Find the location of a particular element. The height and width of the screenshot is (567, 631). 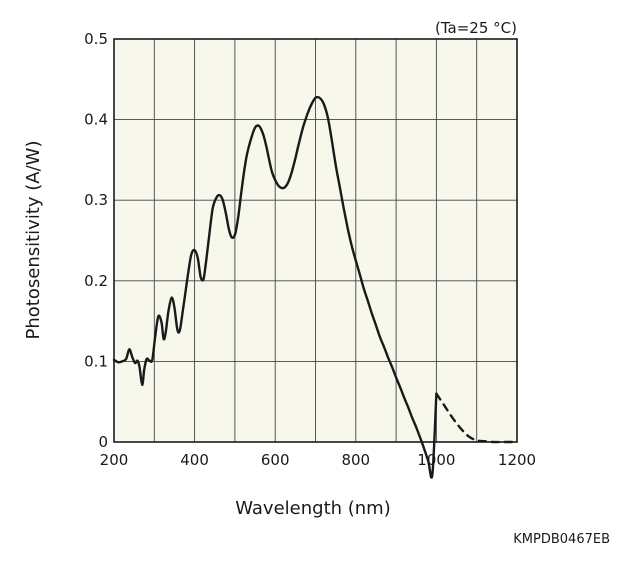

y-axis-title: Photosensitivity (A/W) is located at coordinates (33, 240).